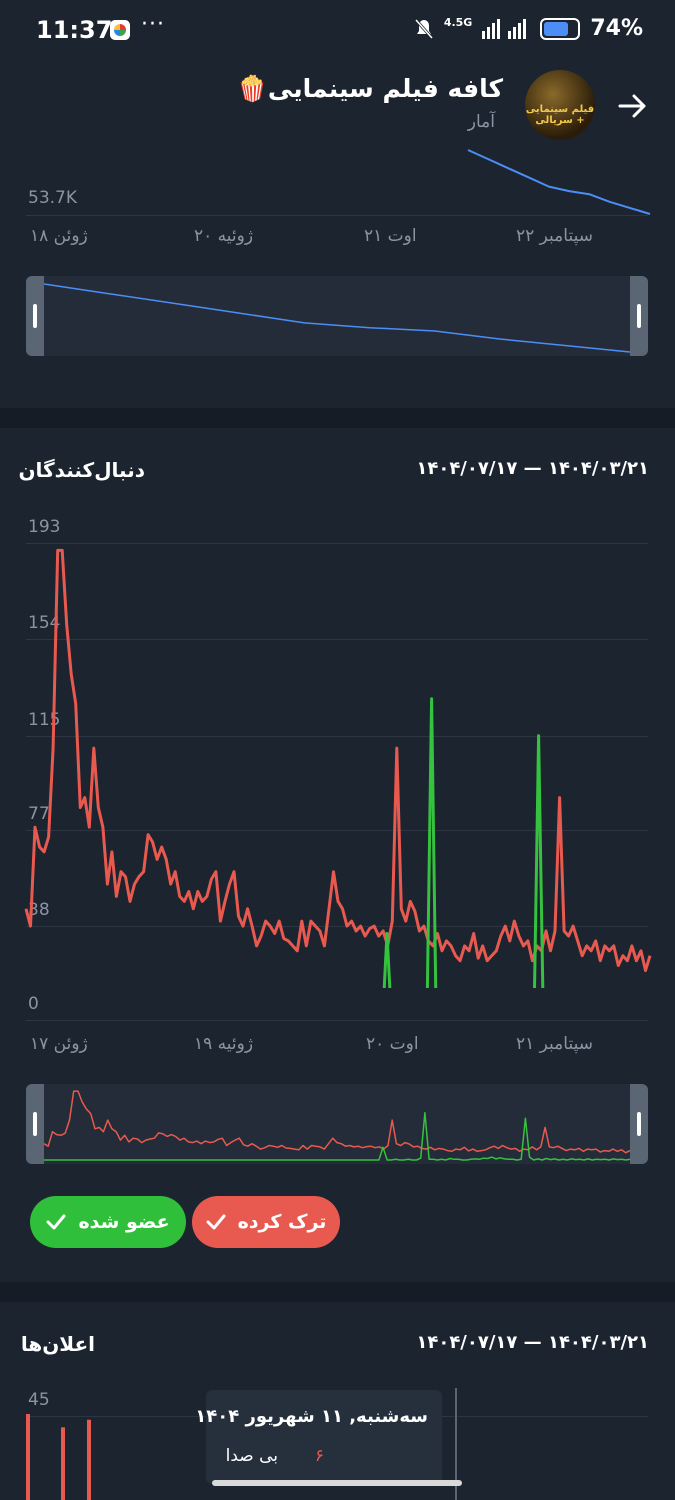 The image size is (675, 1500). Describe the element at coordinates (554, 236) in the screenshot. I see `x-tick: سپتامبر ۲۲` at that location.